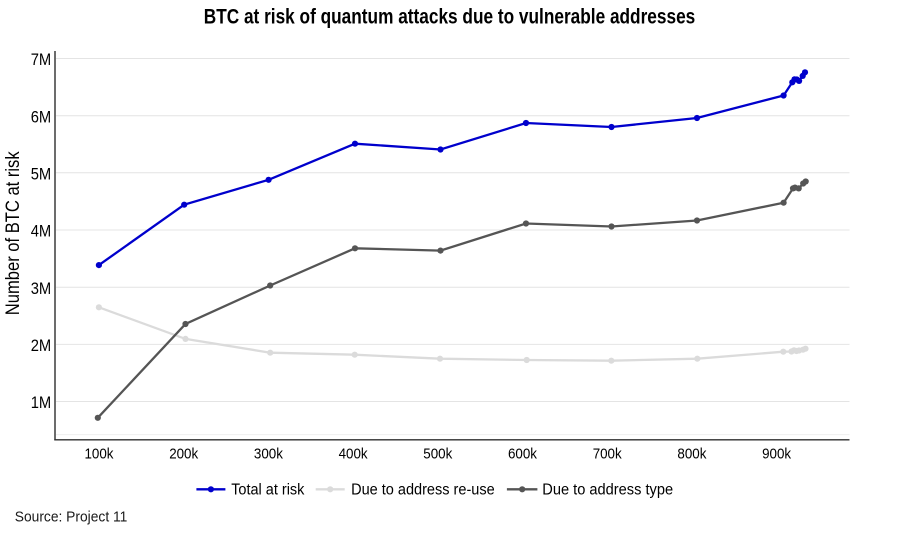  Describe the element at coordinates (41, 59) in the screenshot. I see `svg-text: 7M` at that location.